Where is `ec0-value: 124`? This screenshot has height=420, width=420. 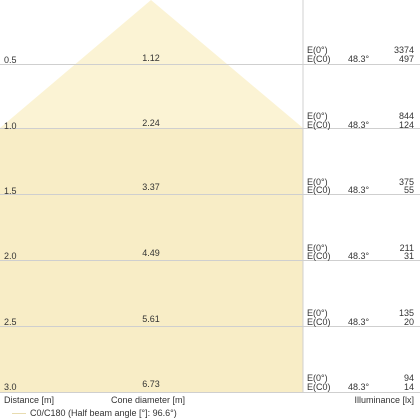 ec0-value: 124 is located at coordinates (406, 125).